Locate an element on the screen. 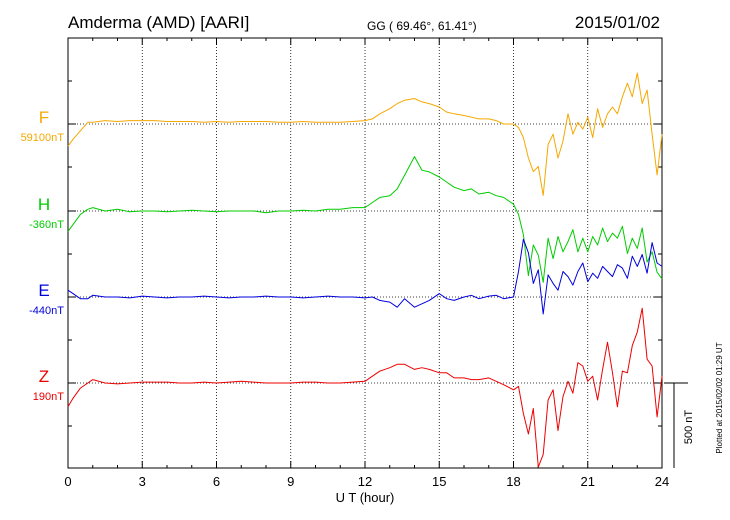  station-title: Amderma (AMD) [AARI] is located at coordinates (158, 22).